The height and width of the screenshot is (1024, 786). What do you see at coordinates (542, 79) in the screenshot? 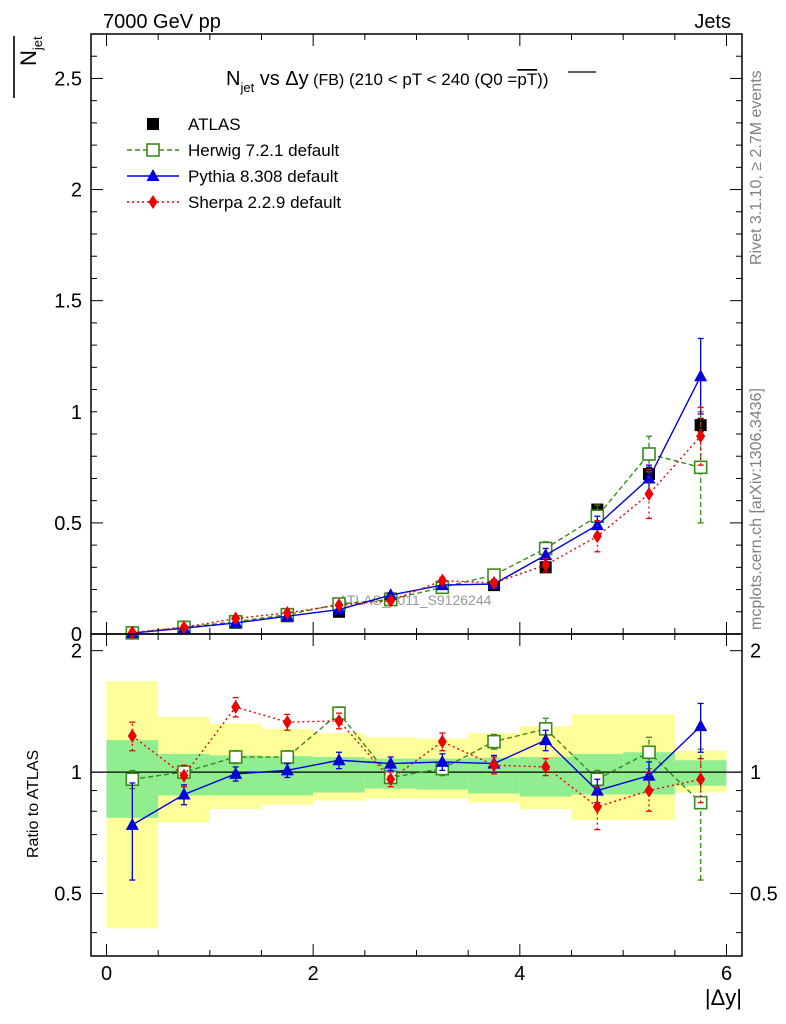
I see `title-close: ))` at bounding box center [542, 79].